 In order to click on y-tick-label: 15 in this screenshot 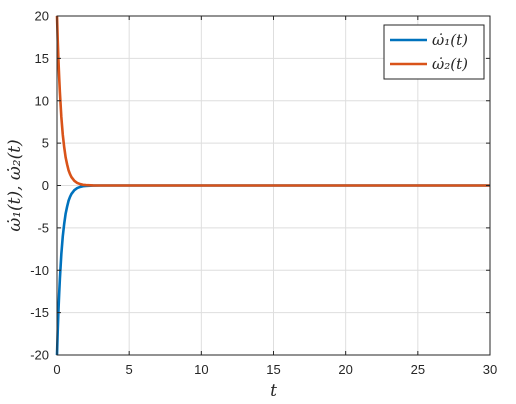, I will do `click(42, 58)`.